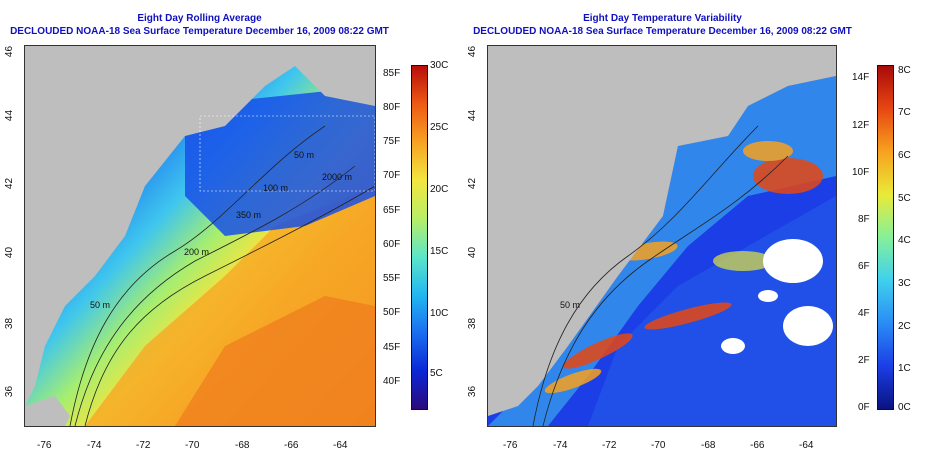 Image resolution: width=950 pixels, height=475 pixels. What do you see at coordinates (392, 381) in the screenshot?
I see `left-colorbar-f-label: 40F` at bounding box center [392, 381].